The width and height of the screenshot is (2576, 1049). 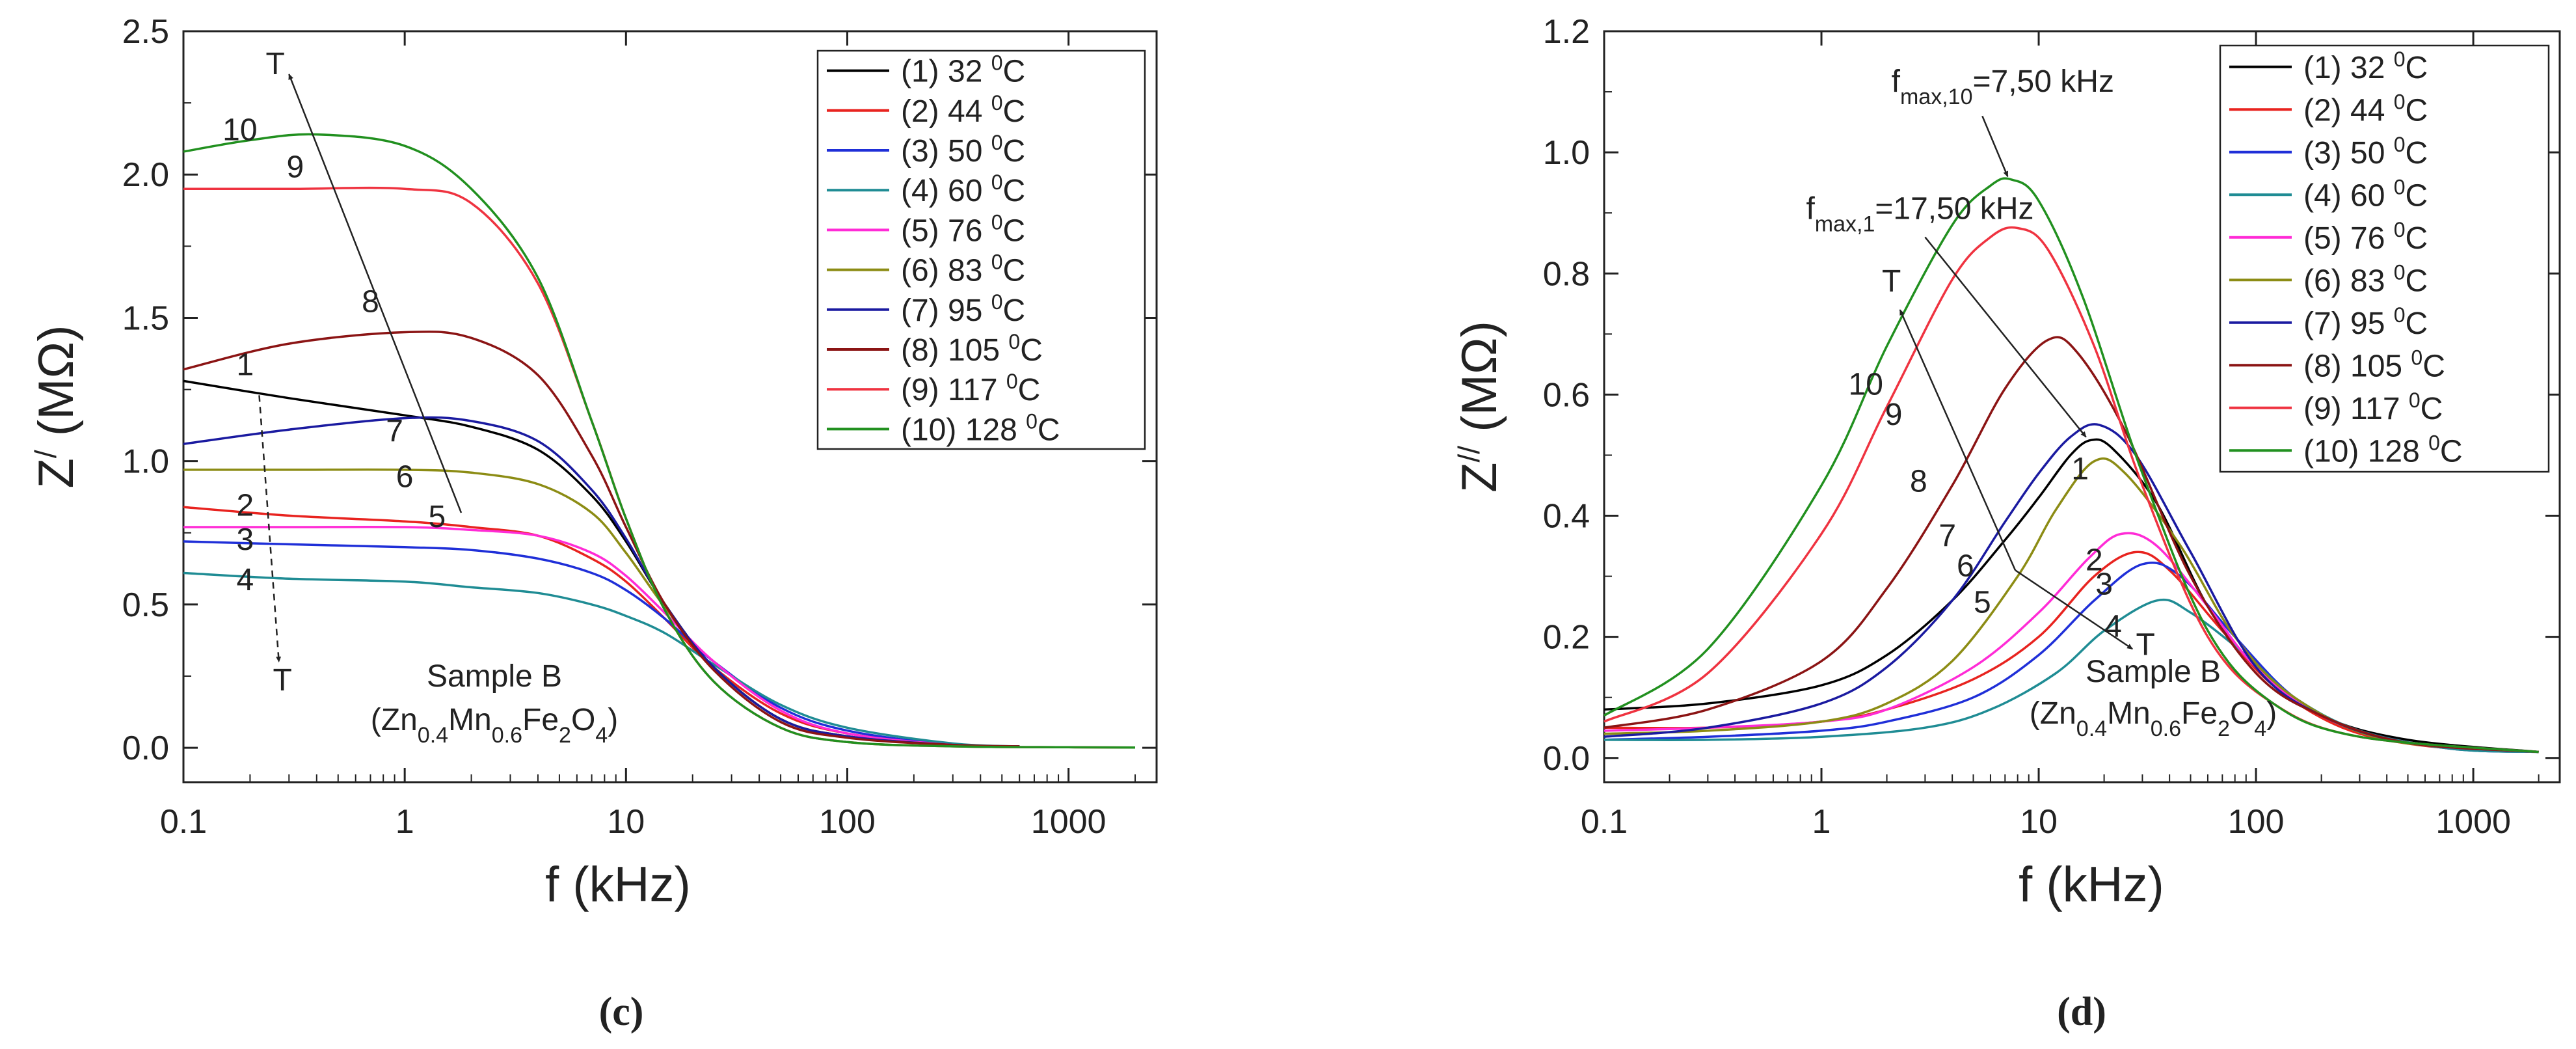 What do you see at coordinates (1894, 415) in the screenshot?
I see `panel-d-curve-label: 9` at bounding box center [1894, 415].